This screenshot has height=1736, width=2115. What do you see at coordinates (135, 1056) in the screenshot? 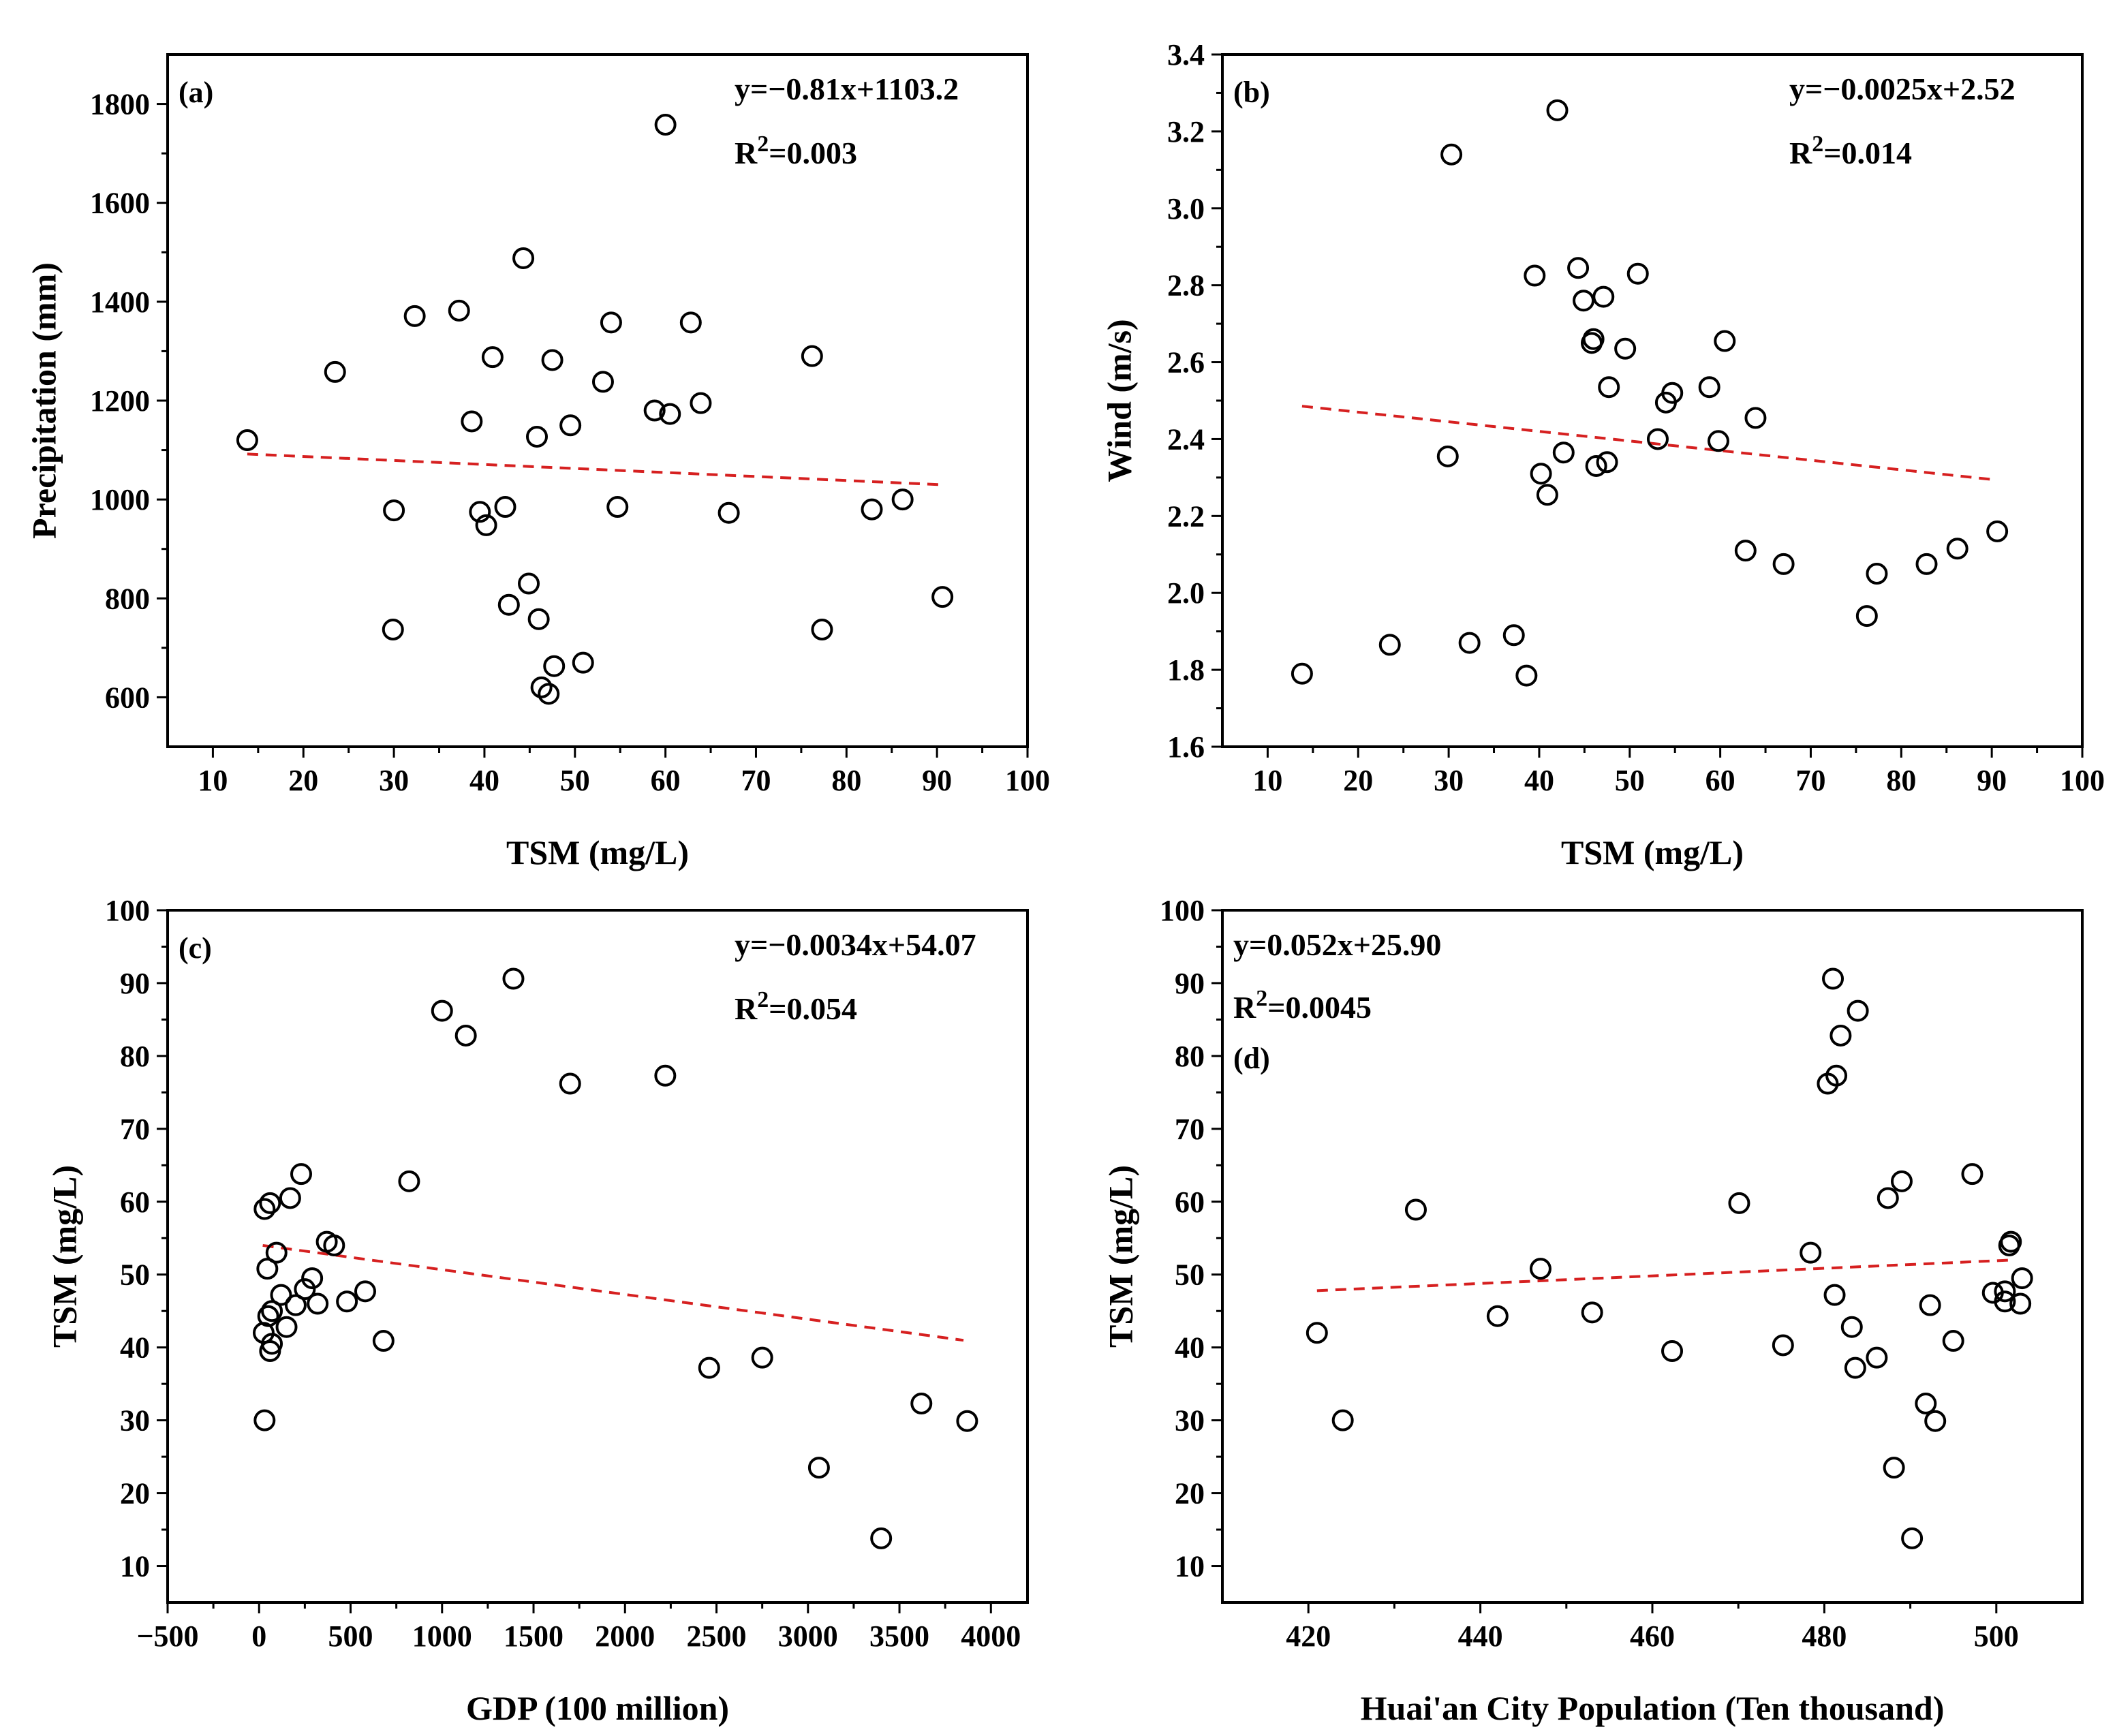
I see `panel-c-y-tick-label: 80` at bounding box center [135, 1056].